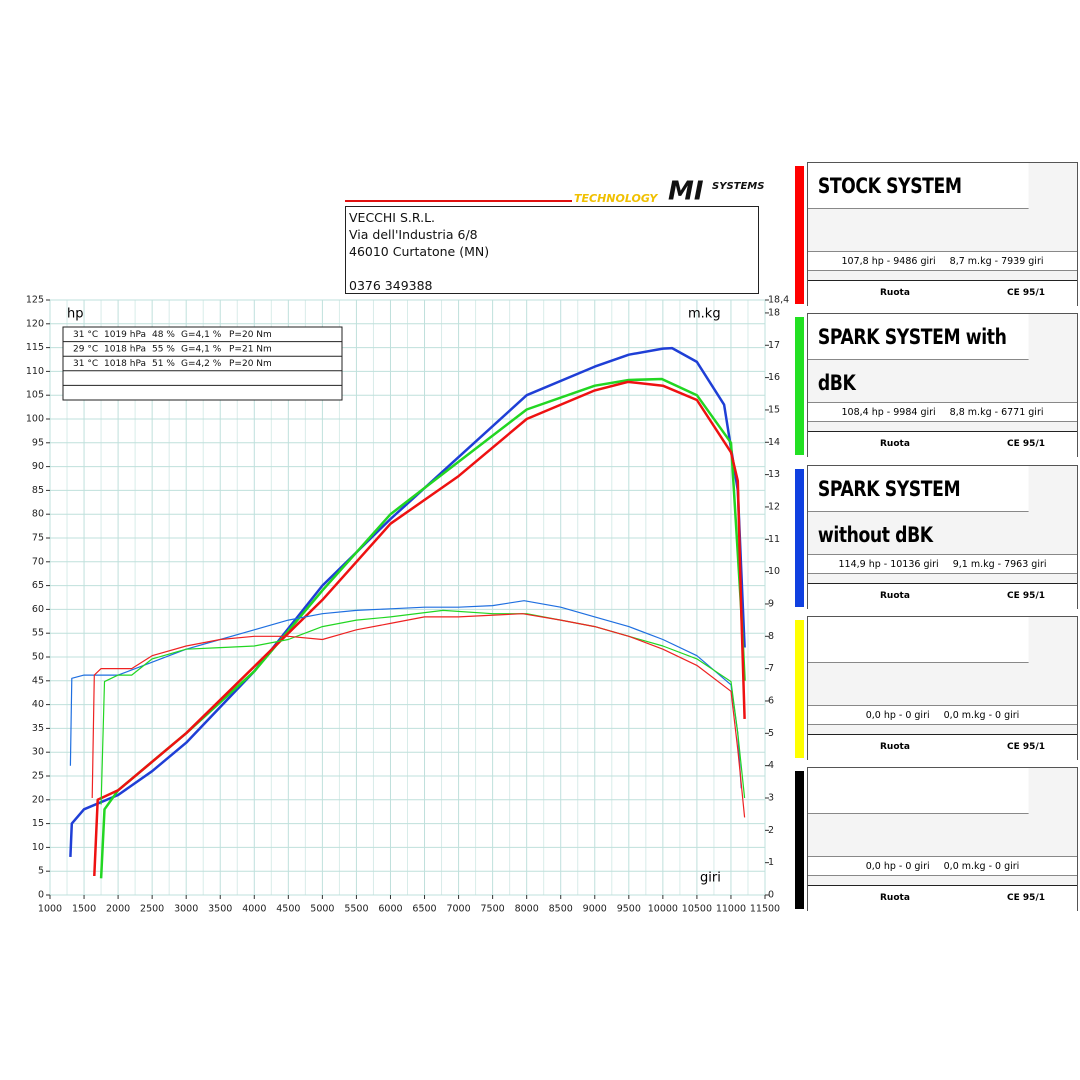  Describe the element at coordinates (419, 251) in the screenshot. I see `address-line: 46010 Curtatone (MN)` at that location.